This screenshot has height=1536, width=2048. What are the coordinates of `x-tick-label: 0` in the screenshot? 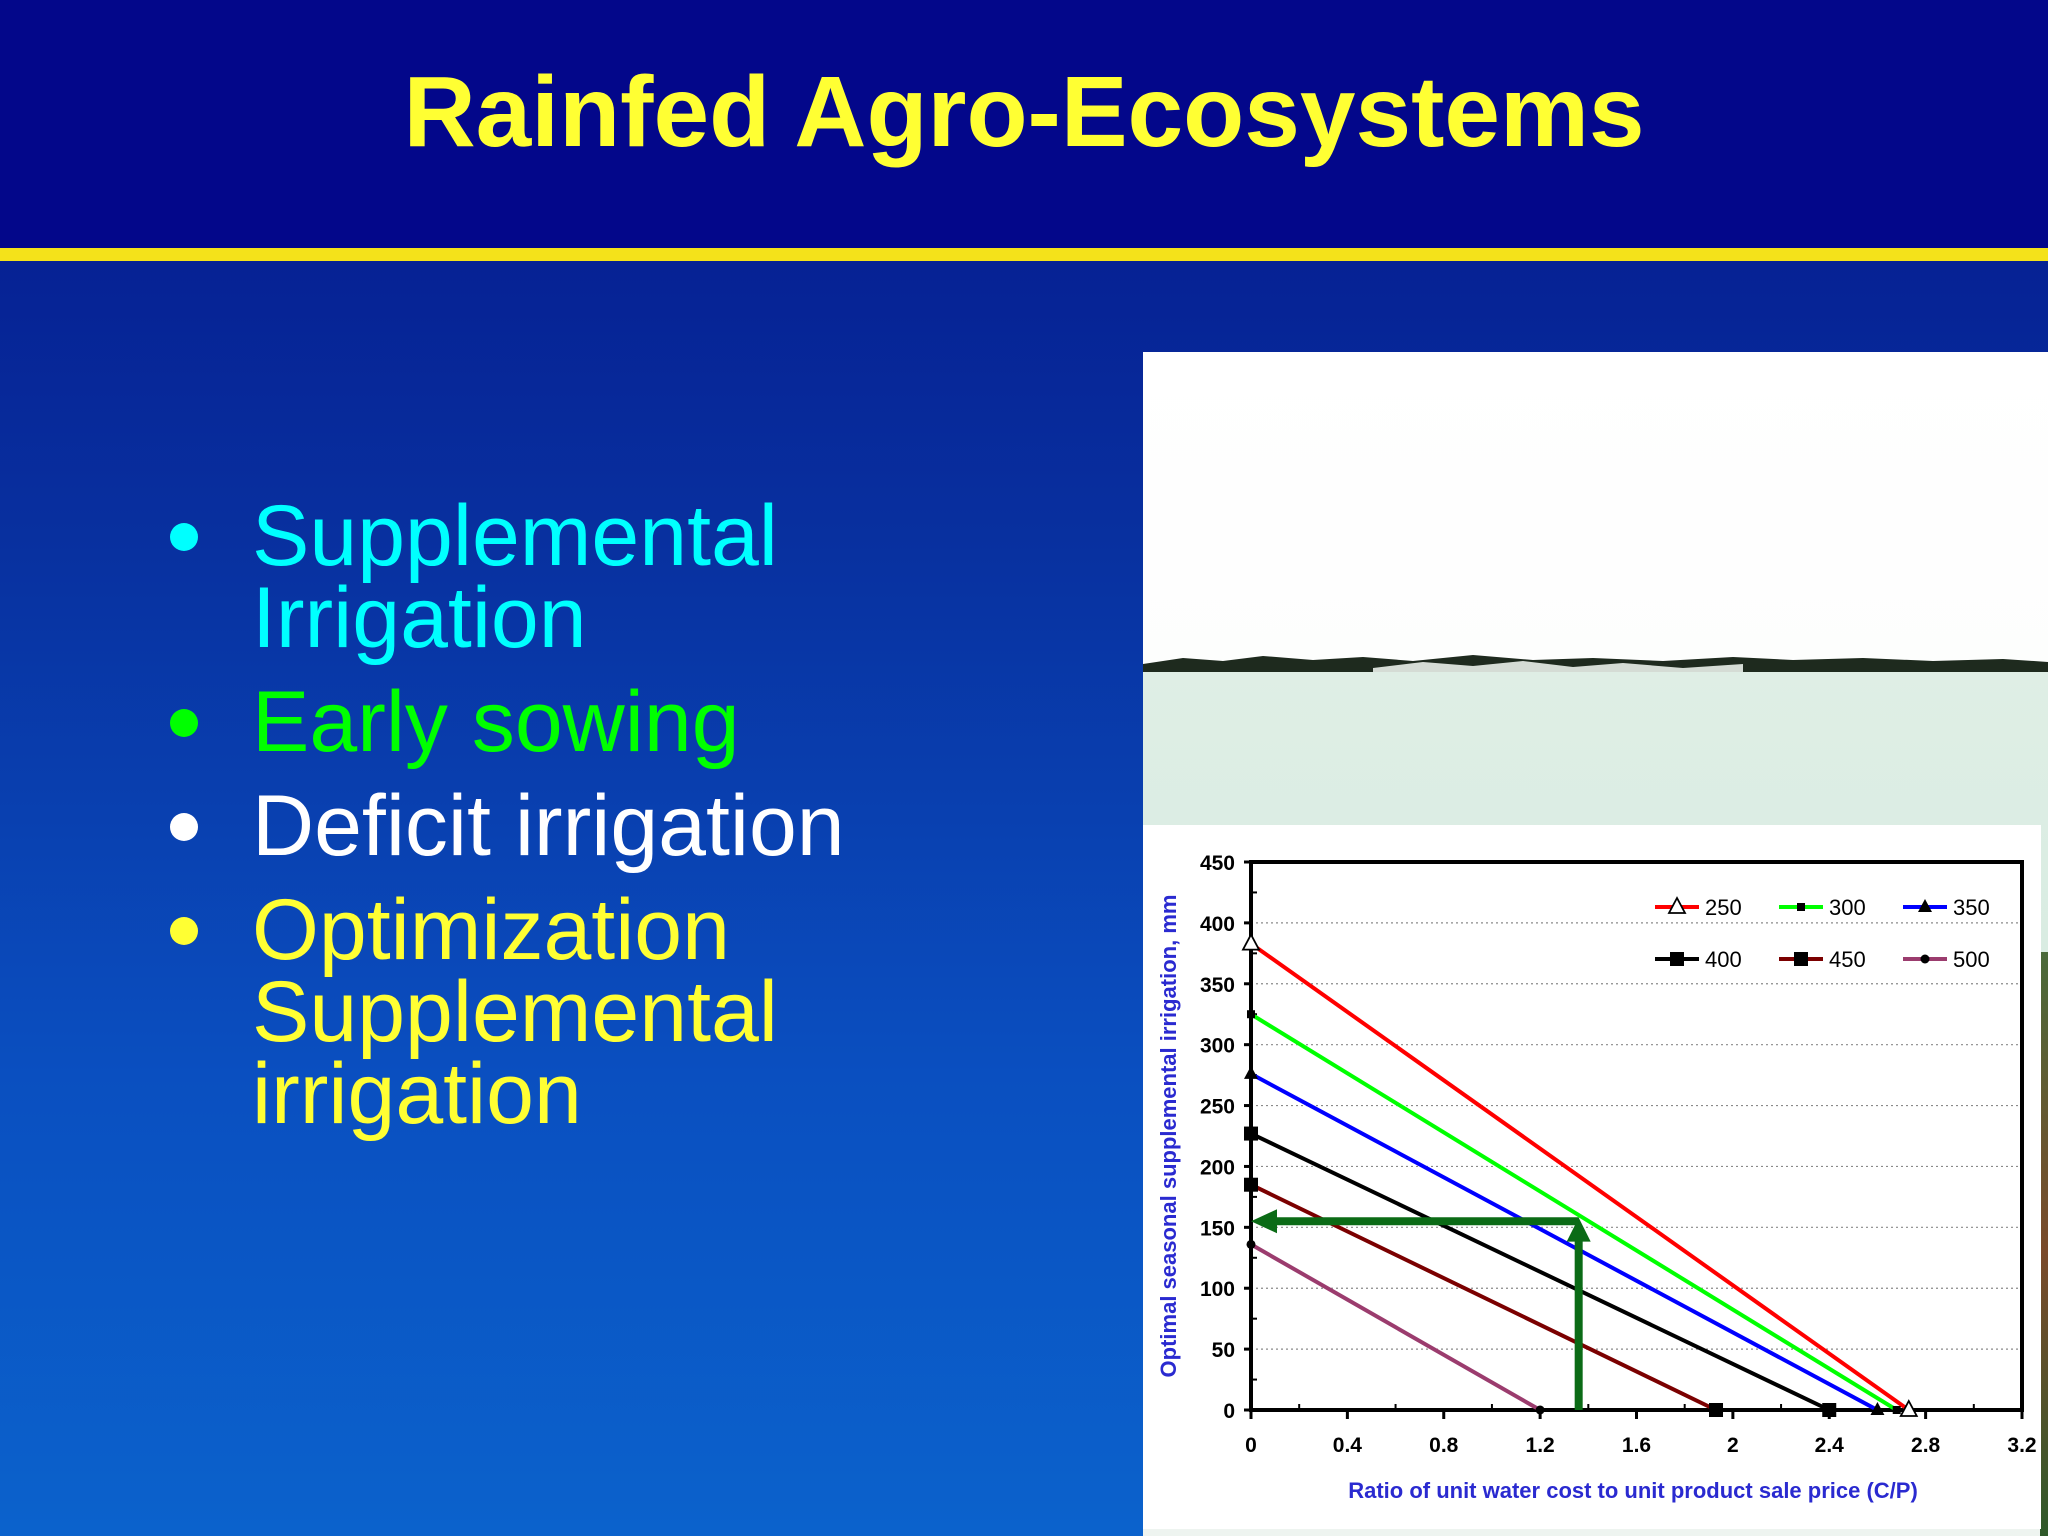 It's located at (1251, 1445).